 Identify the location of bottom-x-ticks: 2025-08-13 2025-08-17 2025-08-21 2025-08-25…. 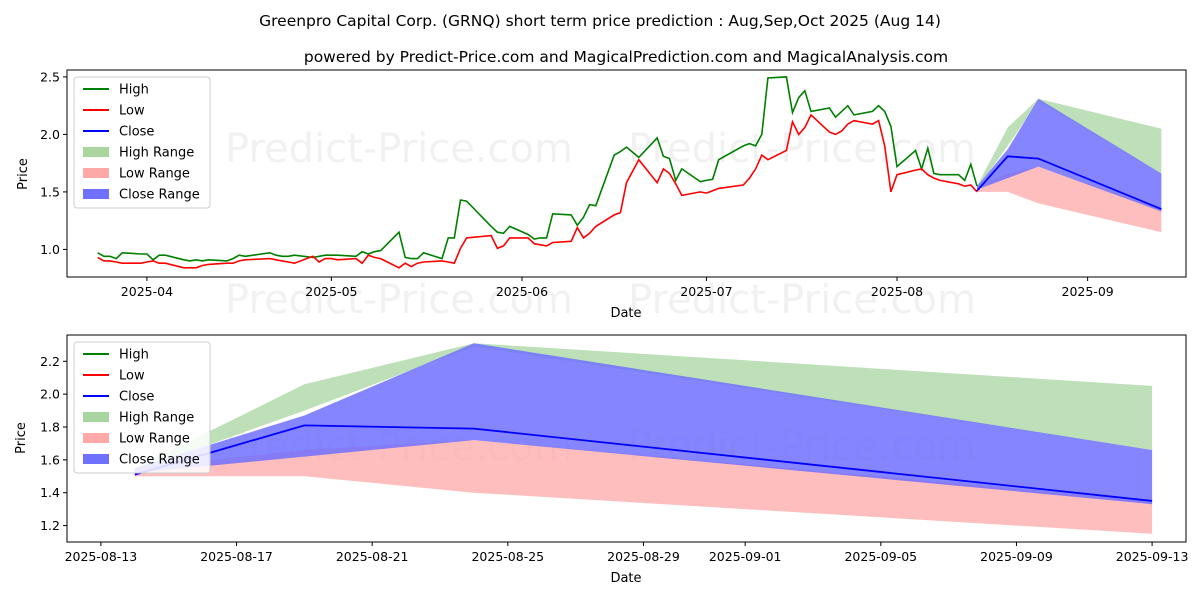
(627, 553).